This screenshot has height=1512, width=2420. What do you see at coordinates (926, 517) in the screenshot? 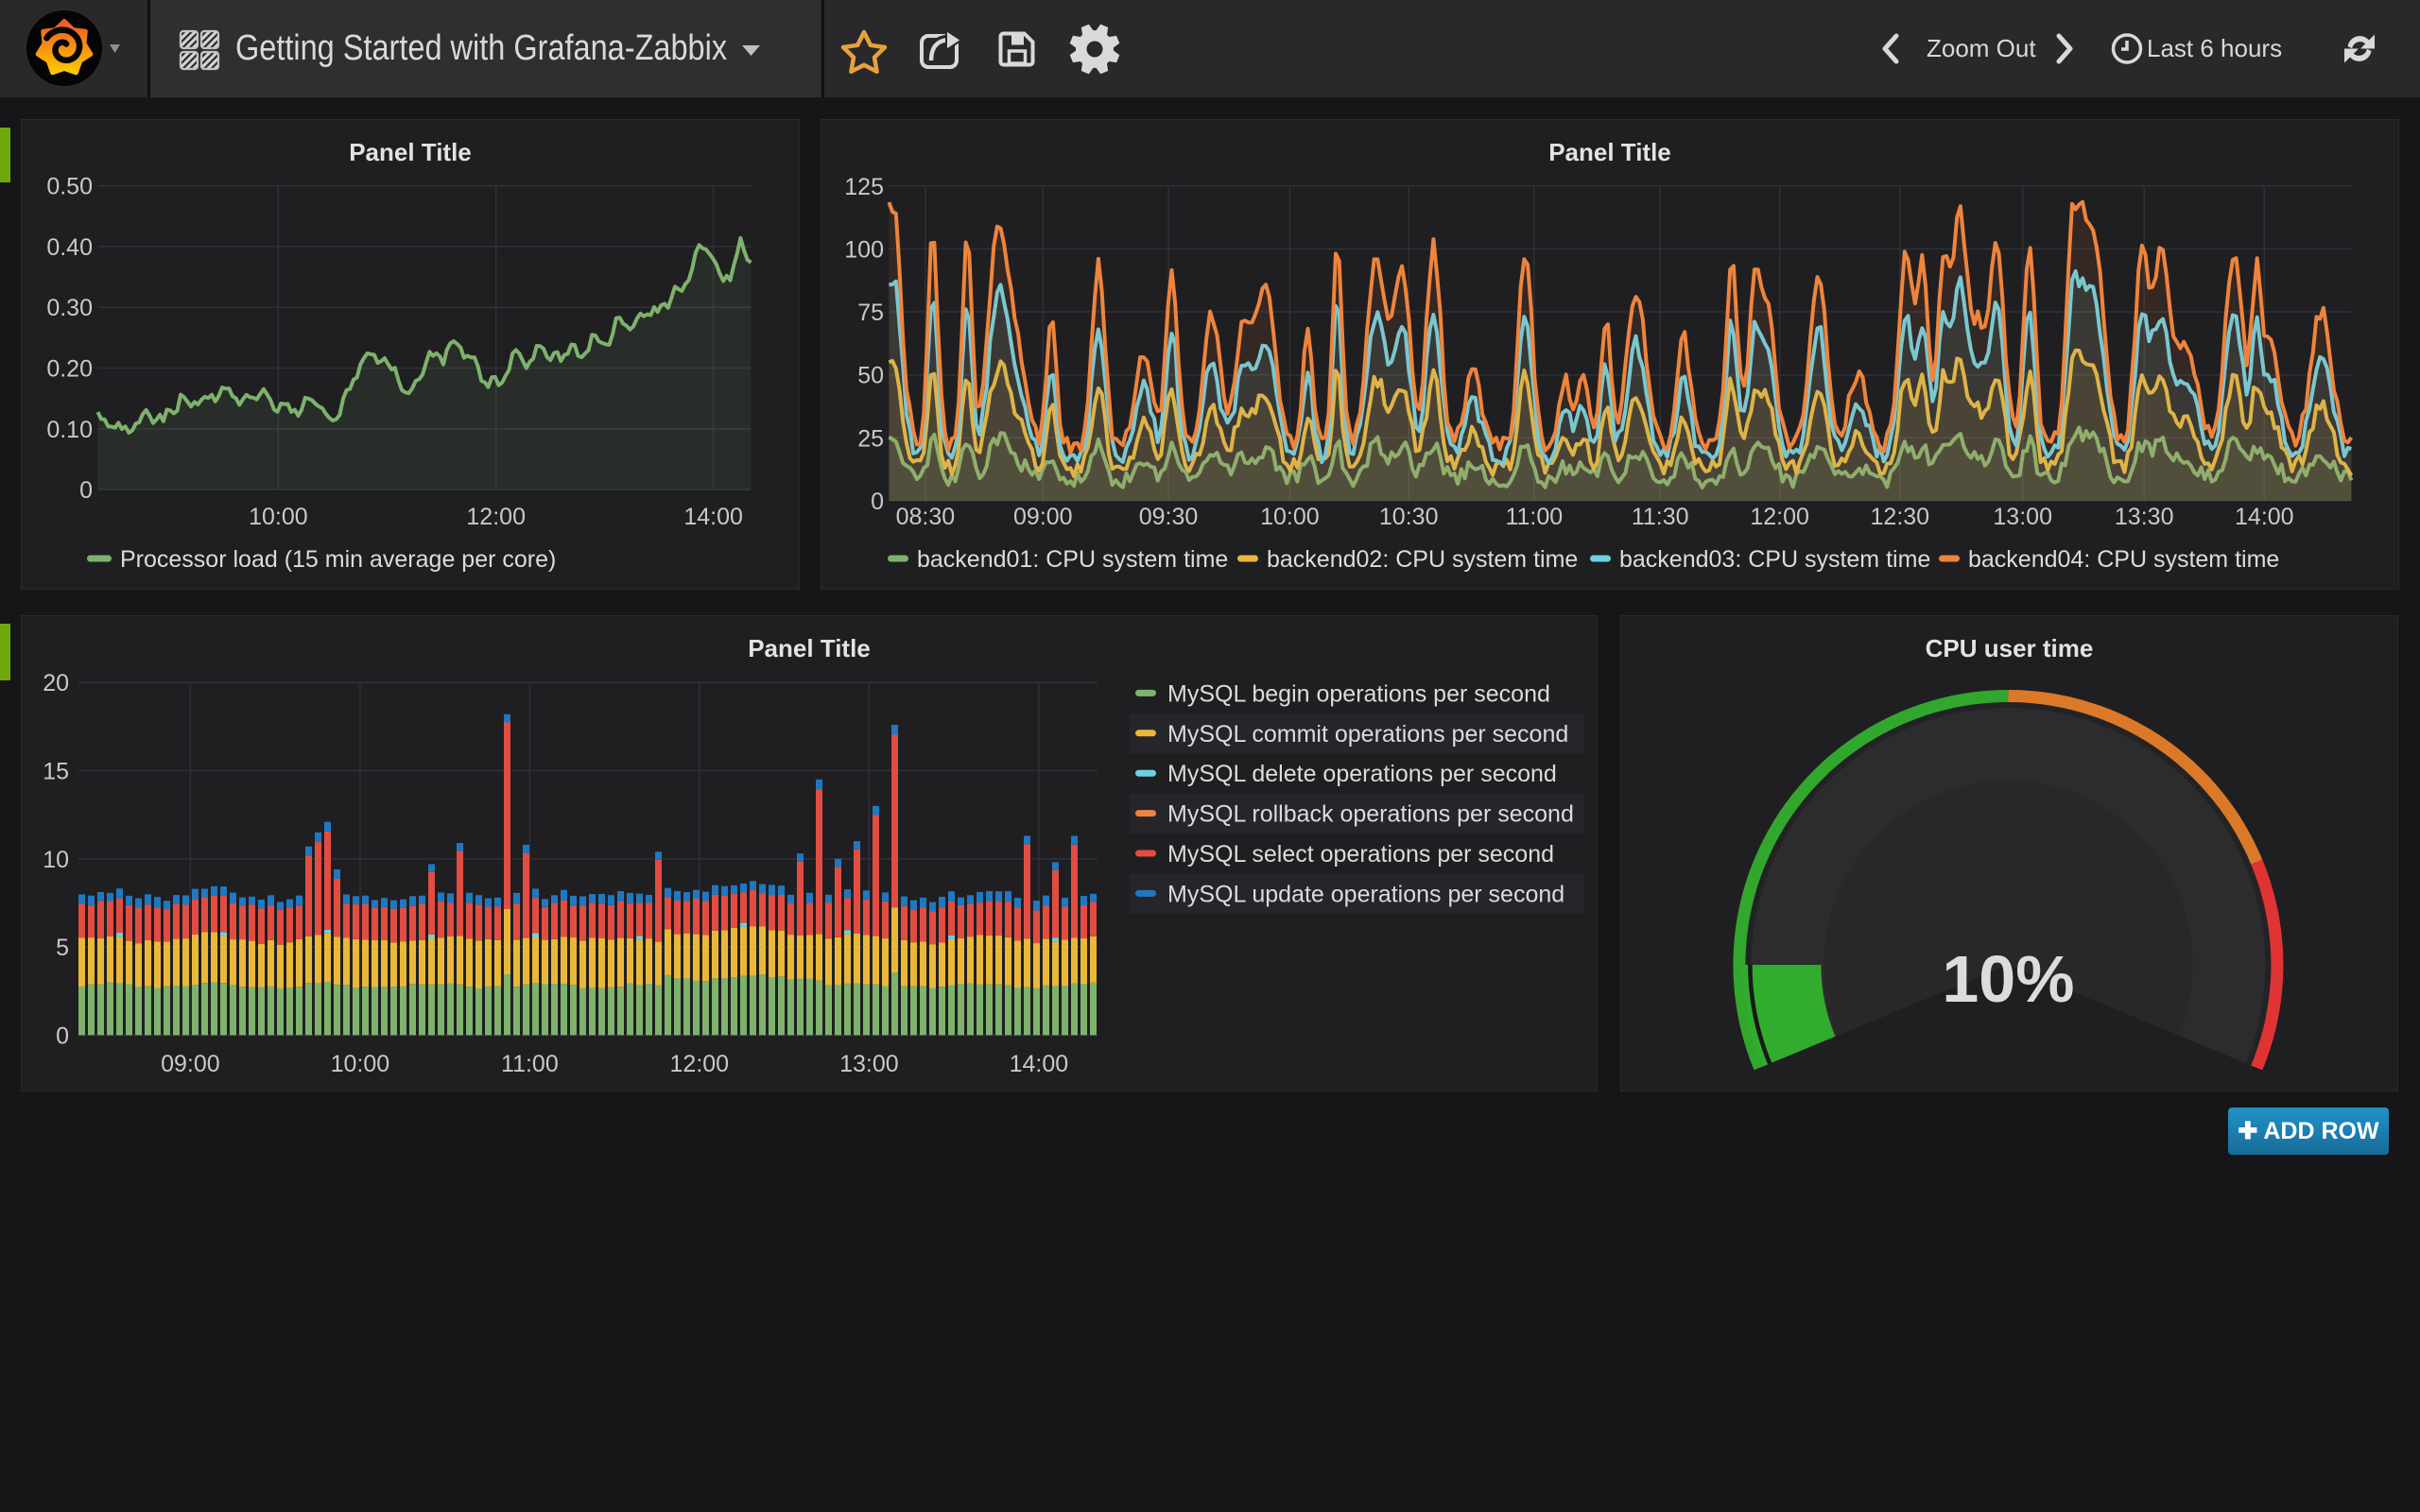
I see `svg-text: 08:30` at bounding box center [926, 517].